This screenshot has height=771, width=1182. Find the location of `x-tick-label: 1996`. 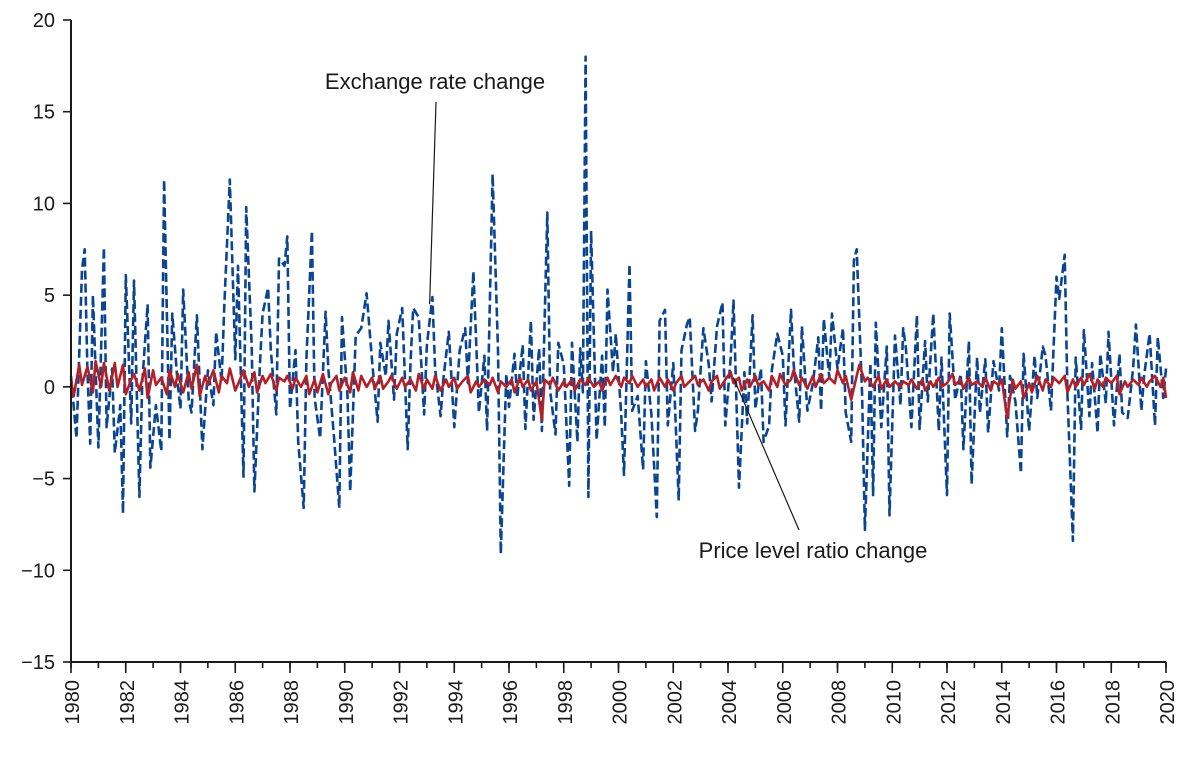

x-tick-label: 1996 is located at coordinates (511, 702).